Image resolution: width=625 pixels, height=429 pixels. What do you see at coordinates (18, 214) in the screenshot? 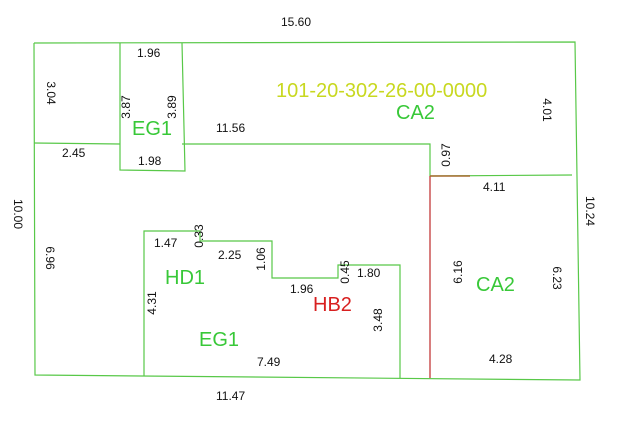
I see `dim-left-total: 10.00` at bounding box center [18, 214].